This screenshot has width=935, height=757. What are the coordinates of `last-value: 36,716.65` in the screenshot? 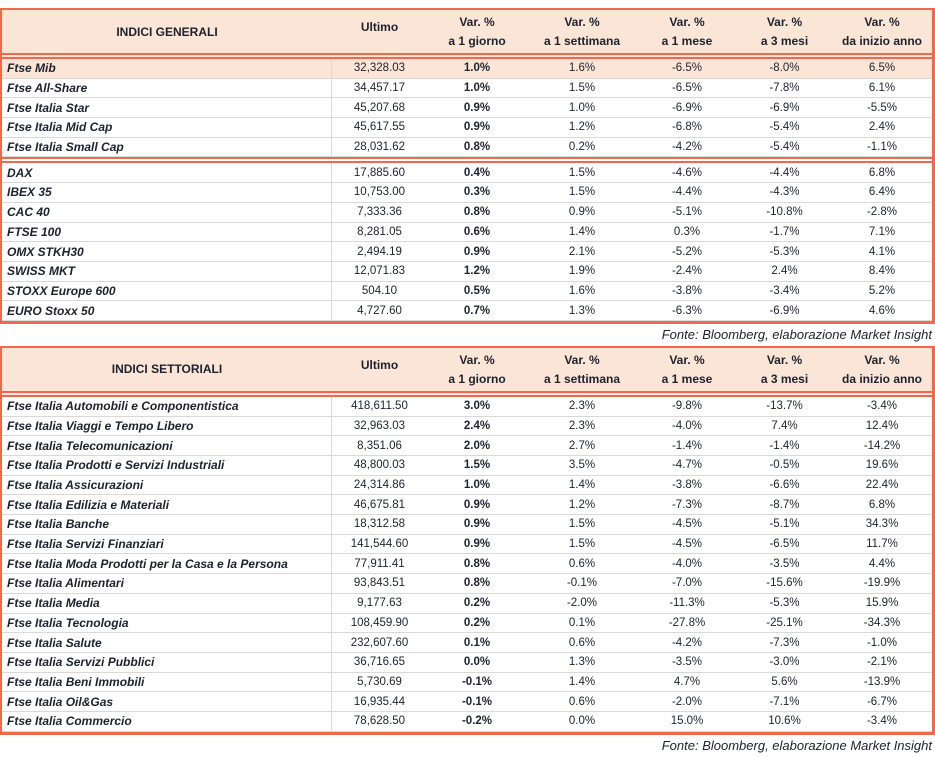 It's located at (379, 662).